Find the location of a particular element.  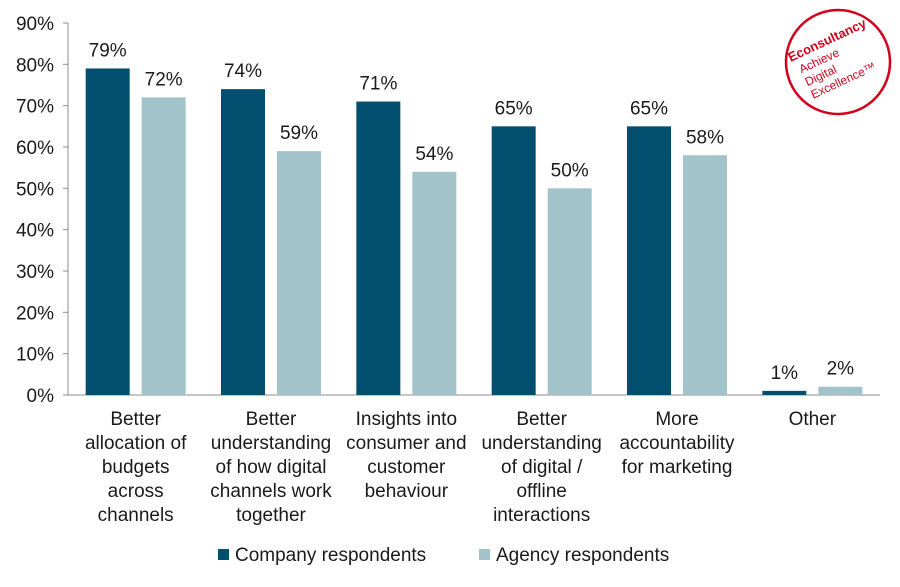

legend: Company respondents Agency respondents is located at coordinates (443, 555).